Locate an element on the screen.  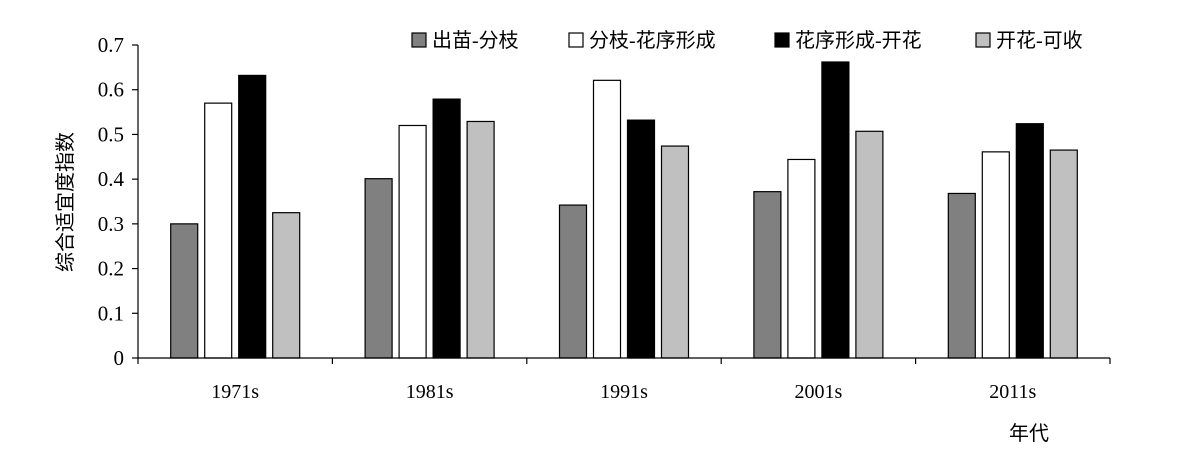
legend-label: 分枝-花序形成 is located at coordinates (652, 40).